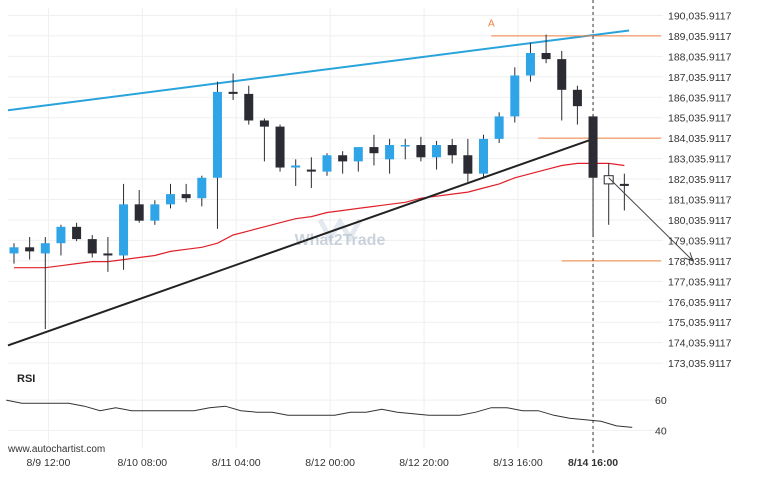 The width and height of the screenshot is (760, 480). Describe the element at coordinates (700, 344) in the screenshot. I see `y-tick-label: 174,035.9117` at that location.